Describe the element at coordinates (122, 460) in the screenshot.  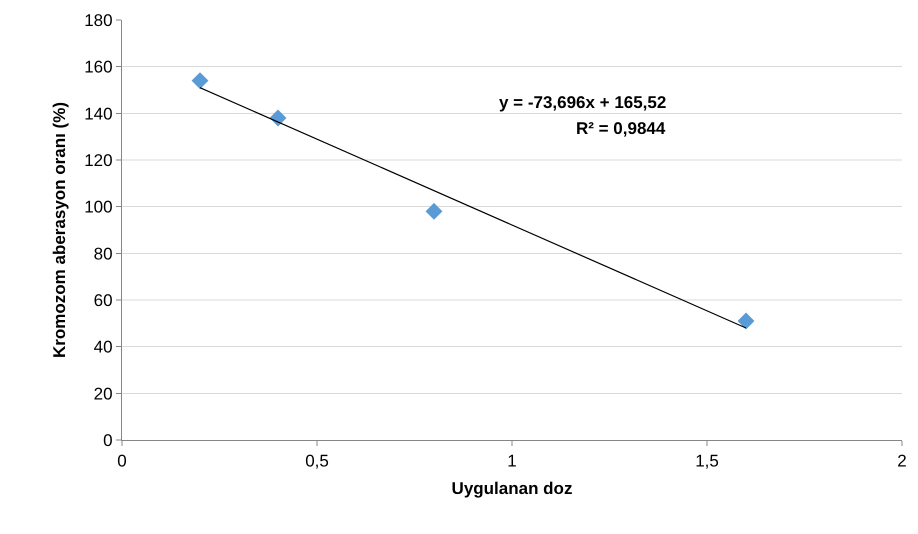
I see `x-tick-label: 0` at that location.